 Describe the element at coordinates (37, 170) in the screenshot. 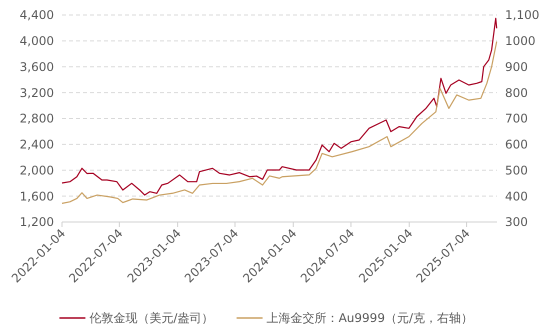

I see `y-tick-label: 2,000` at that location.